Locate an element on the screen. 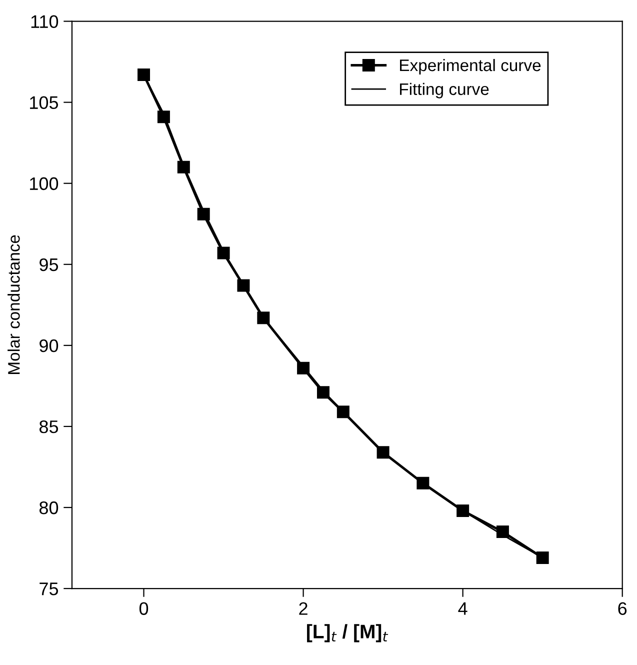  y-tick-label: 100 is located at coordinates (44, 183).